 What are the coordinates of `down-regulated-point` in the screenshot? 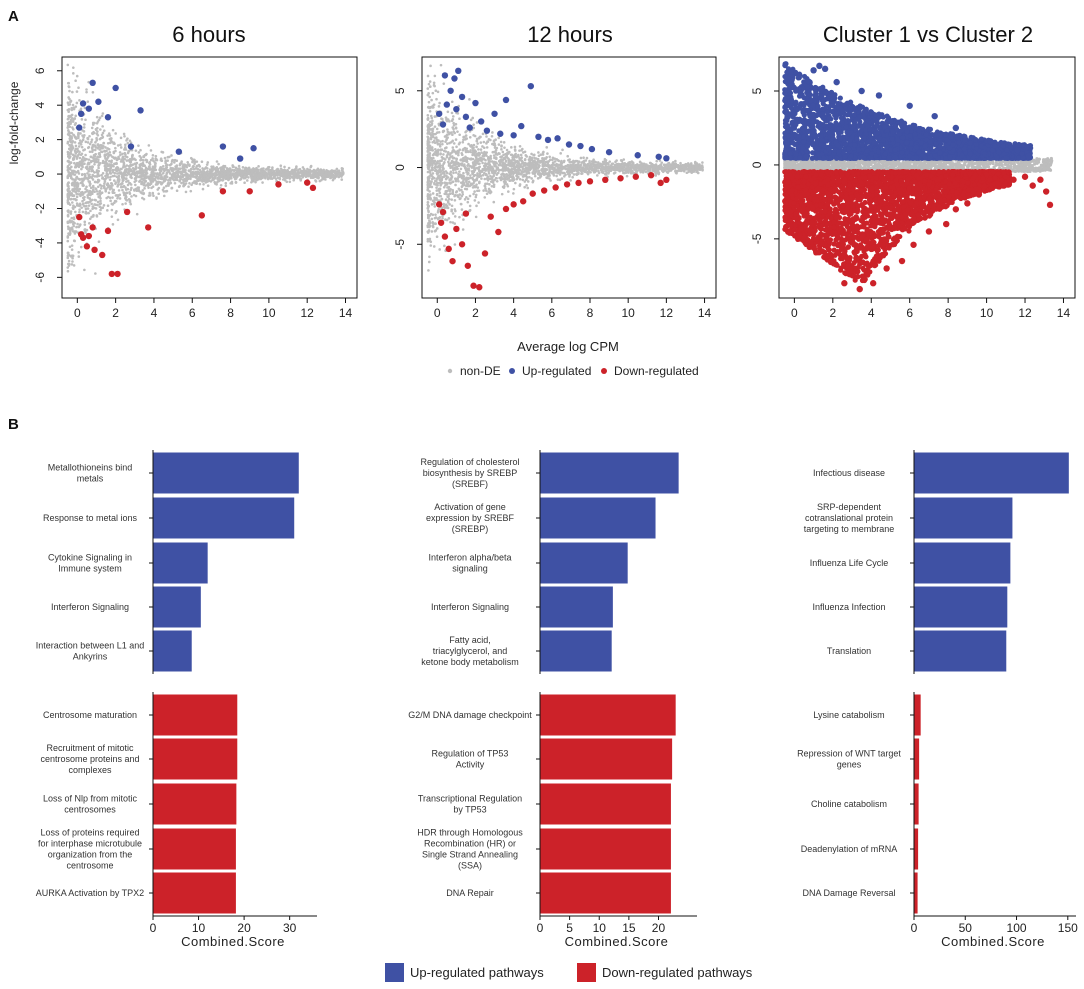 It's located at (202, 215).